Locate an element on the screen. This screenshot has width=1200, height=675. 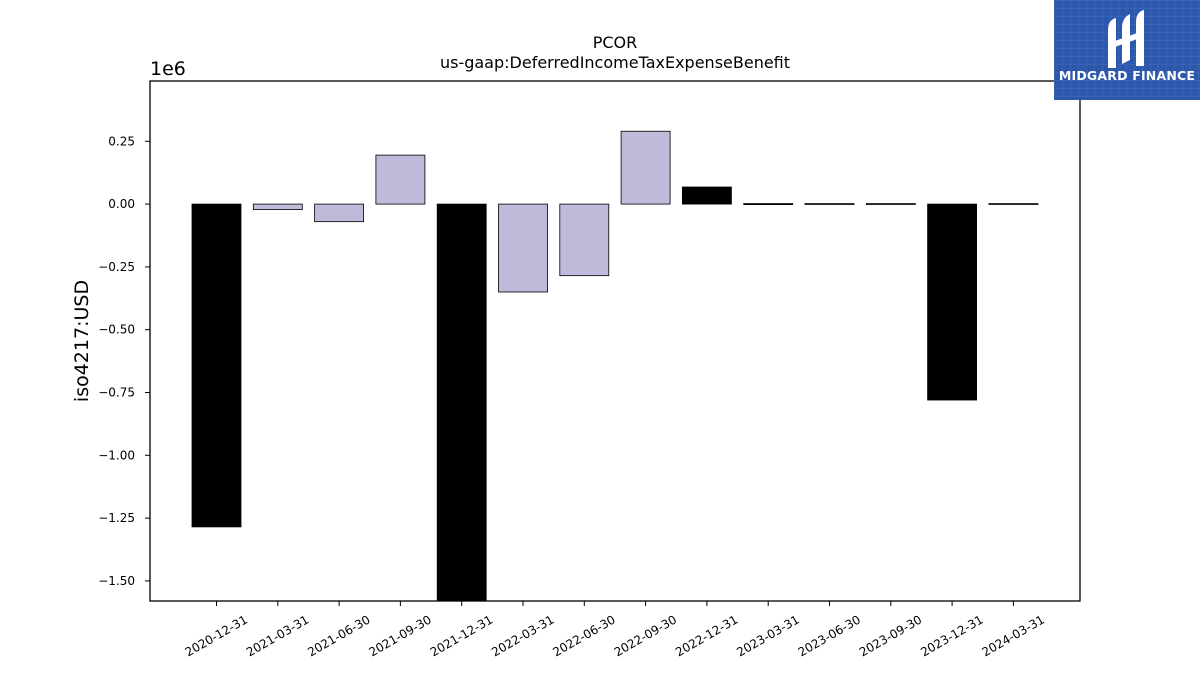
y-tick-label: 0.00 is located at coordinates (121, 204).